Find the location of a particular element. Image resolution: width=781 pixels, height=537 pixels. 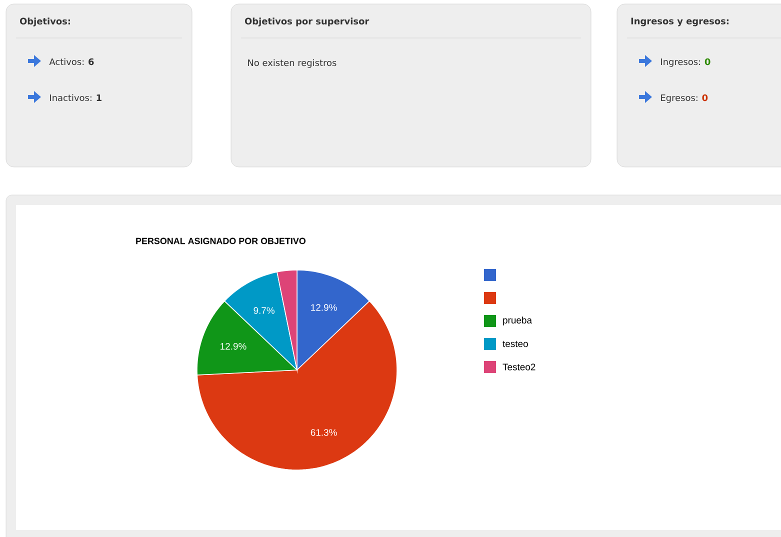

text: Objetivos: is located at coordinates (45, 22).